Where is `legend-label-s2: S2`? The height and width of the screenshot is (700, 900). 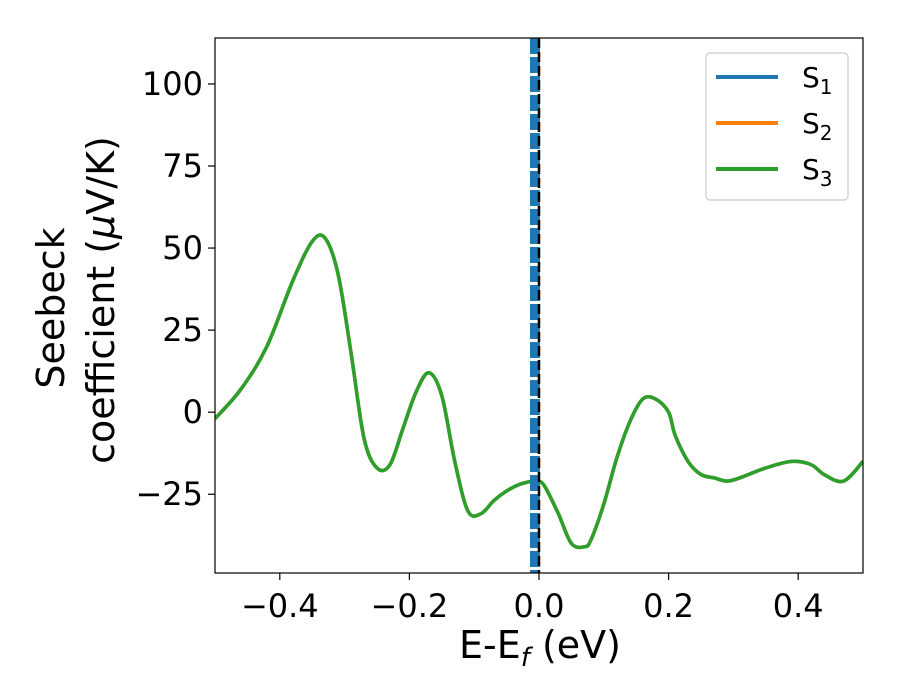 legend-label-s2: S2 is located at coordinates (817, 126).